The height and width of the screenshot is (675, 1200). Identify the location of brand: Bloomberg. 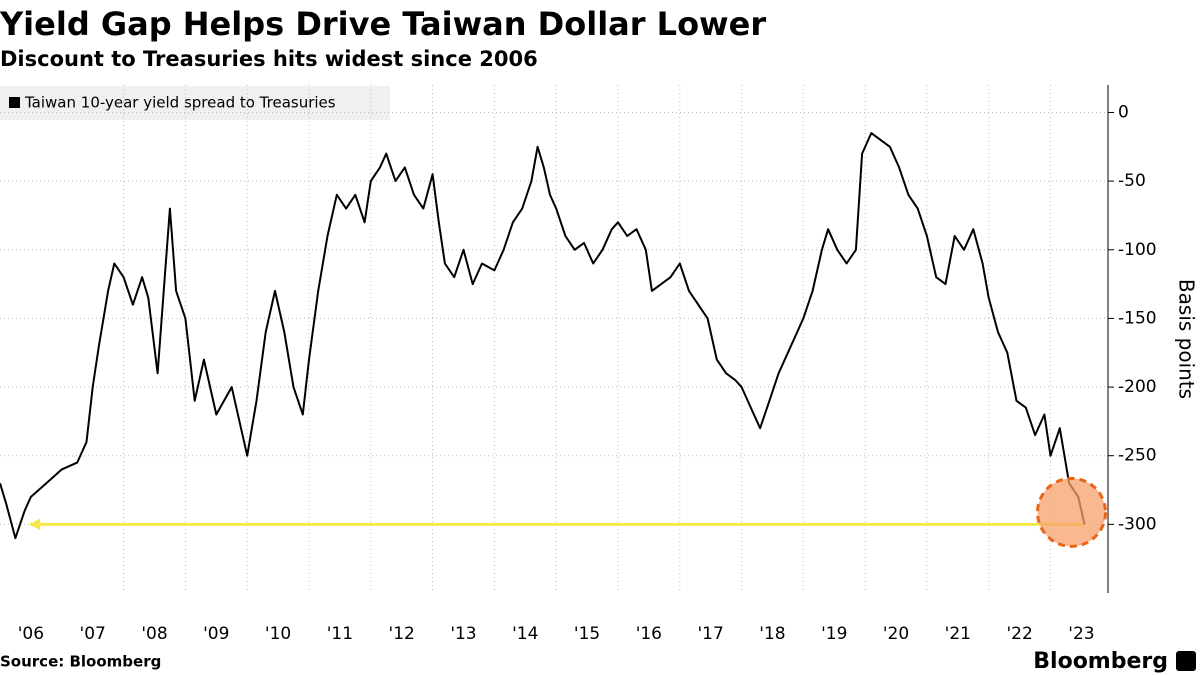
(1100, 661).